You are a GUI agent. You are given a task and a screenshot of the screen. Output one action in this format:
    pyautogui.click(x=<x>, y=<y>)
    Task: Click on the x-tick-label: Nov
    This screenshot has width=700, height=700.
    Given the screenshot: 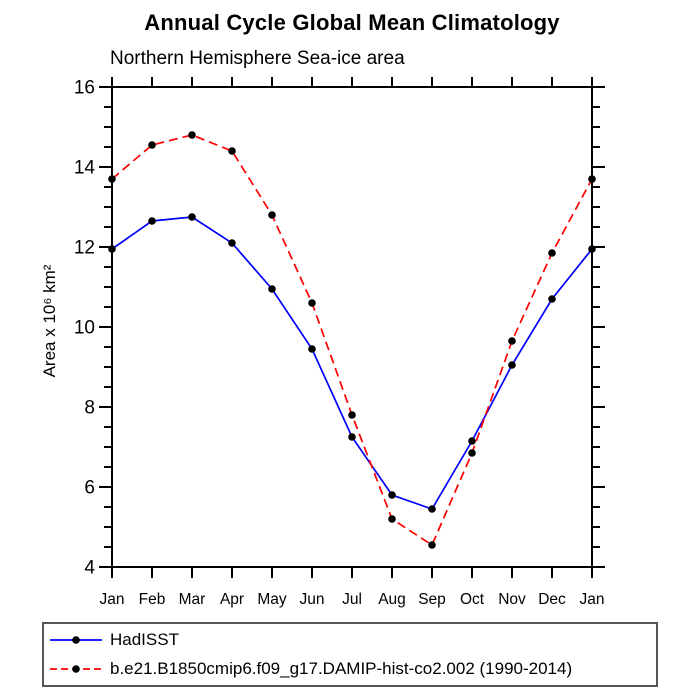 What is the action you would take?
    pyautogui.click(x=512, y=599)
    